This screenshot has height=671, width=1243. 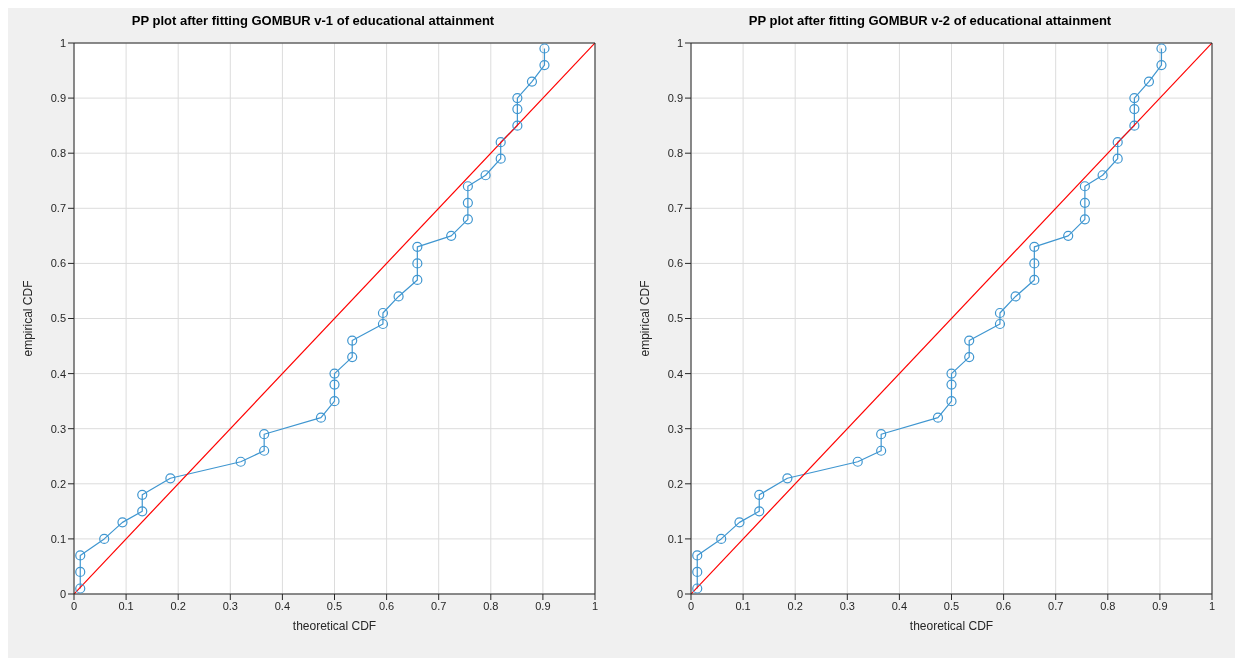 I want to click on y-tick-label: 0.5, so click(x=675, y=318).